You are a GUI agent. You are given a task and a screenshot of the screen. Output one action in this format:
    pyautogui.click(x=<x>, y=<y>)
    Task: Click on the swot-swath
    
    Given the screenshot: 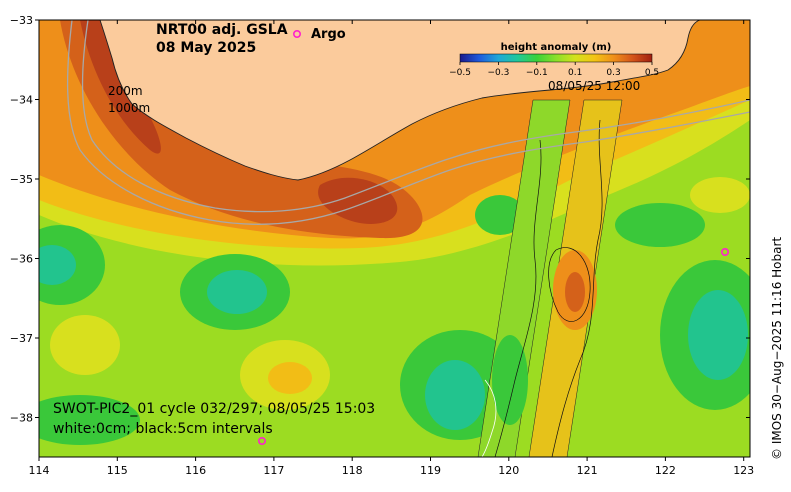 What is the action you would take?
    pyautogui.click(x=550, y=278)
    